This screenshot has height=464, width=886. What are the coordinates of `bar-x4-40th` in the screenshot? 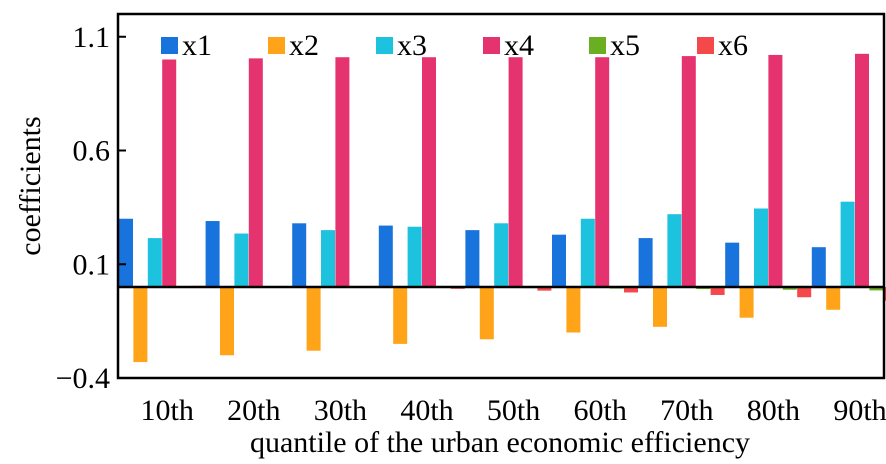 It's located at (429, 172).